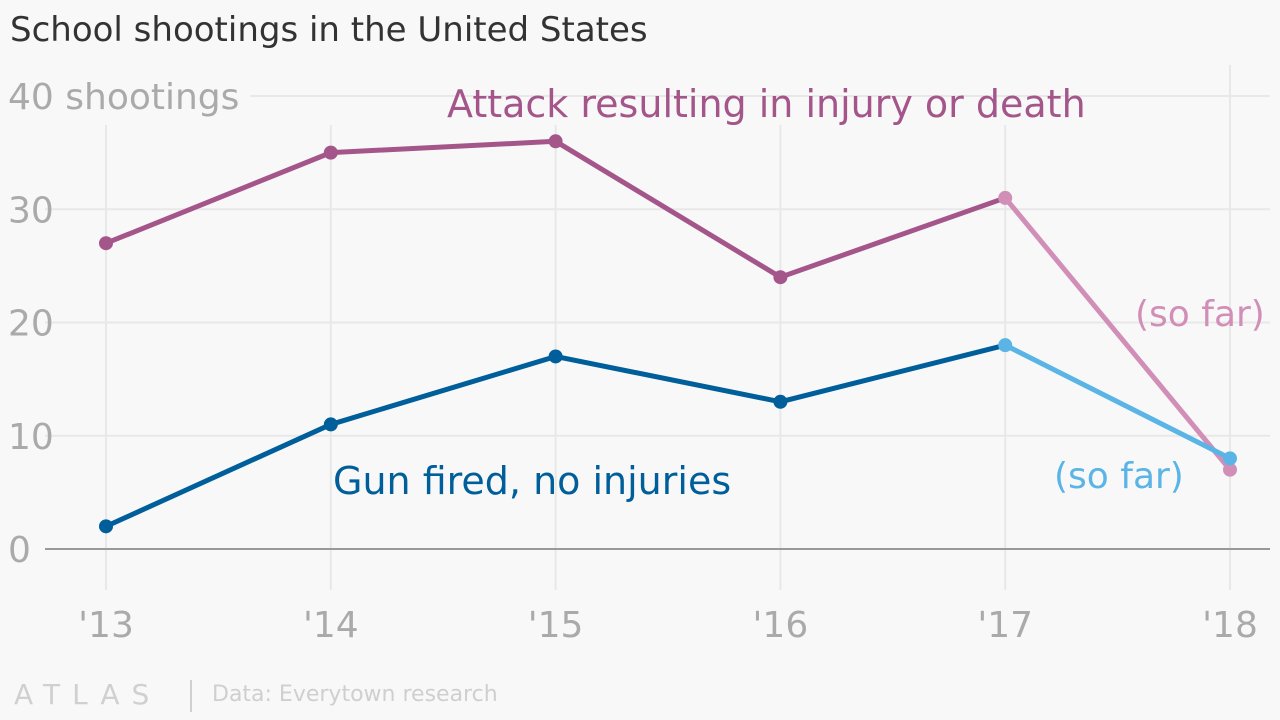 The image size is (1280, 720). What do you see at coordinates (123, 97) in the screenshot?
I see `y-axis-top-label: 40 shootings` at bounding box center [123, 97].